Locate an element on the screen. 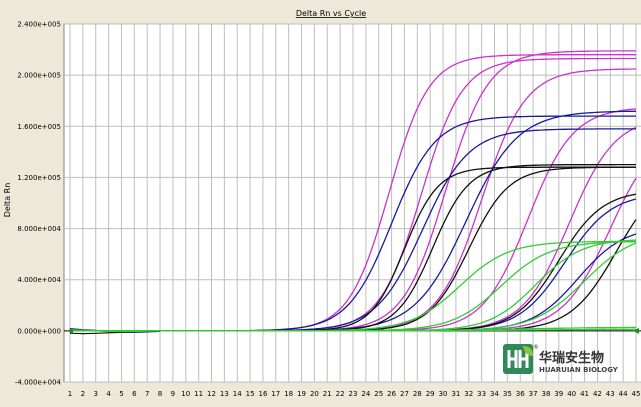 This screenshot has width=641, height=407. x-tick-label: 32 is located at coordinates (468, 394).